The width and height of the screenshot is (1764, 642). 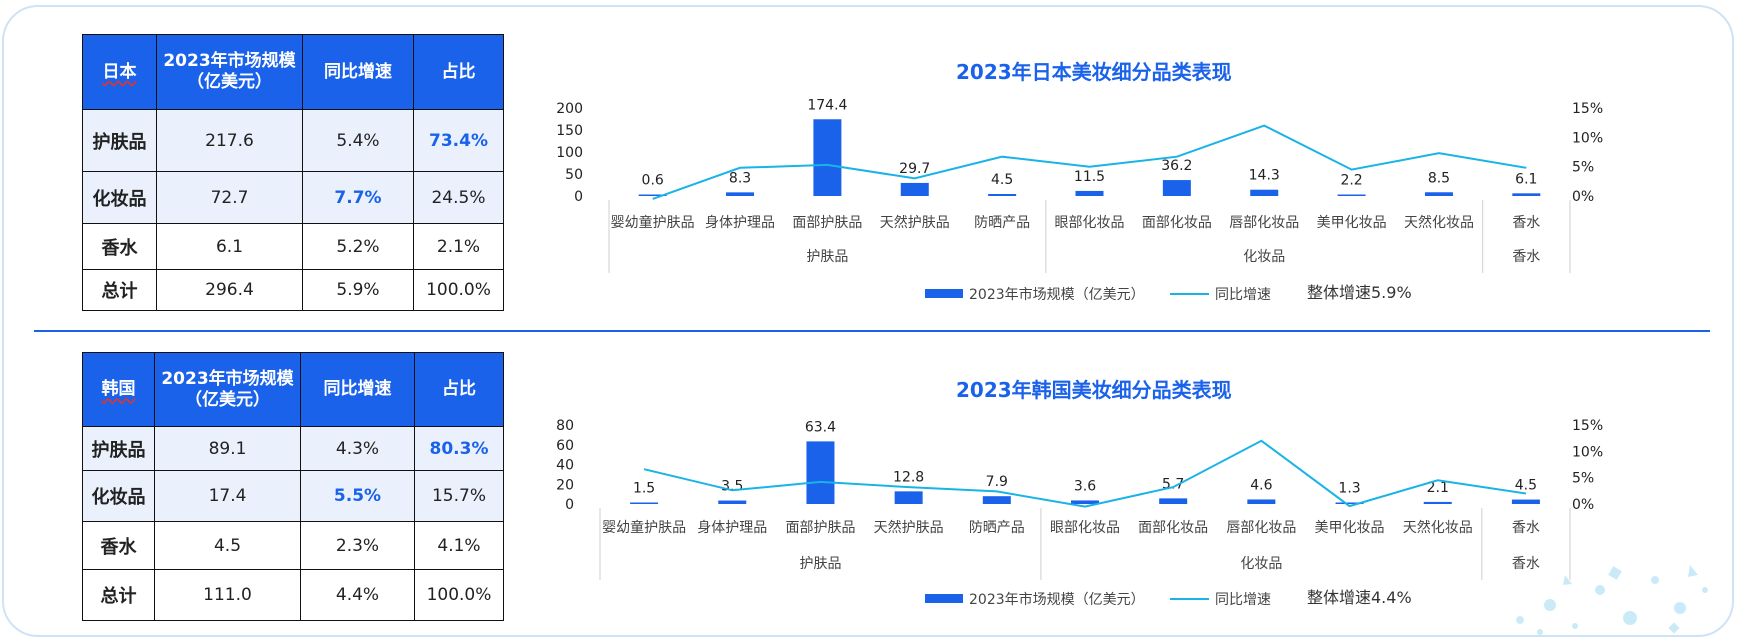 I want to click on category-label: 婴幼童护肤品, so click(x=644, y=527).